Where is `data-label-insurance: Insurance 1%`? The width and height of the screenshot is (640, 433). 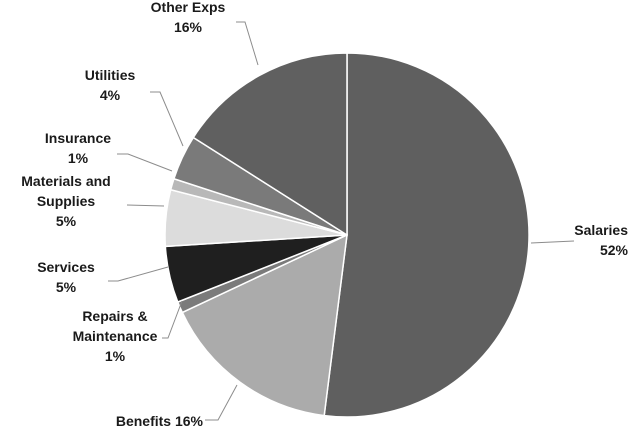
data-label-insurance: Insurance 1% is located at coordinates (78, 148).